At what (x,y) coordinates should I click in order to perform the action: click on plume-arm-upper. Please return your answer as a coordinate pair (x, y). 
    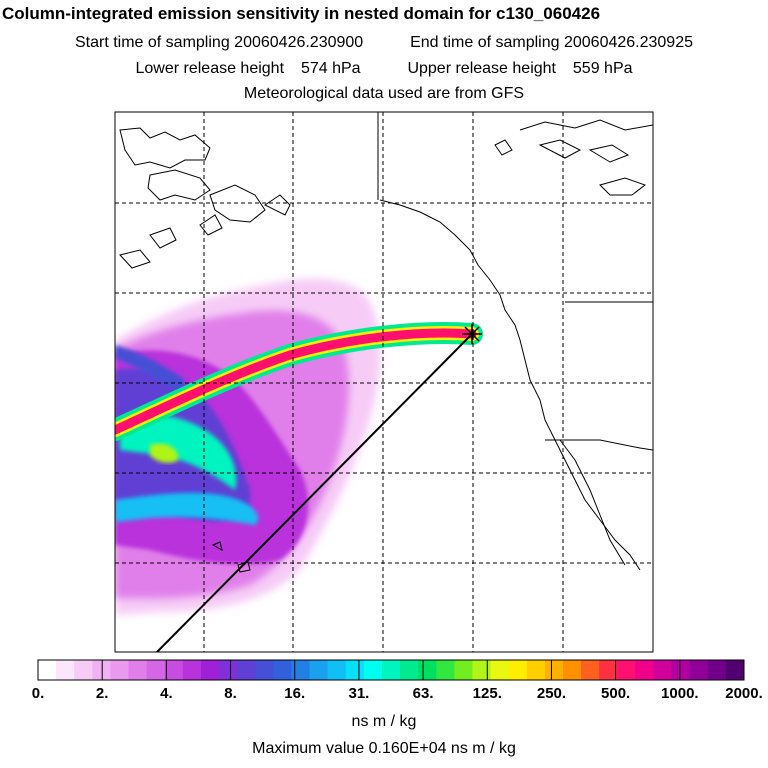
    Looking at the image, I should click on (178, 452).